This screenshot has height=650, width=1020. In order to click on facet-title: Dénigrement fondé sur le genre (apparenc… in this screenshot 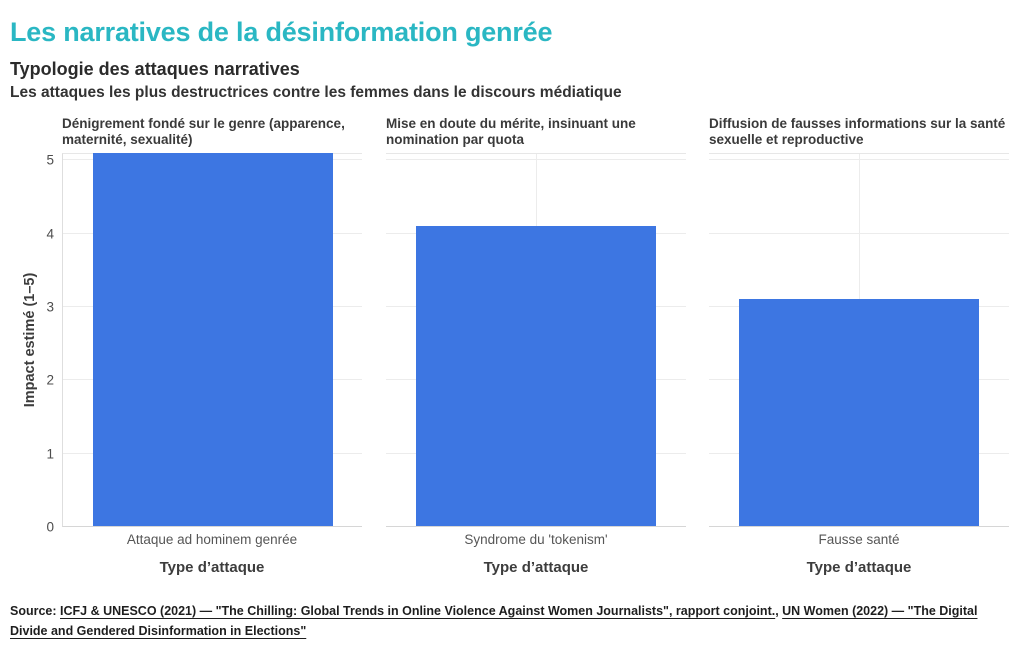, I will do `click(203, 131)`.